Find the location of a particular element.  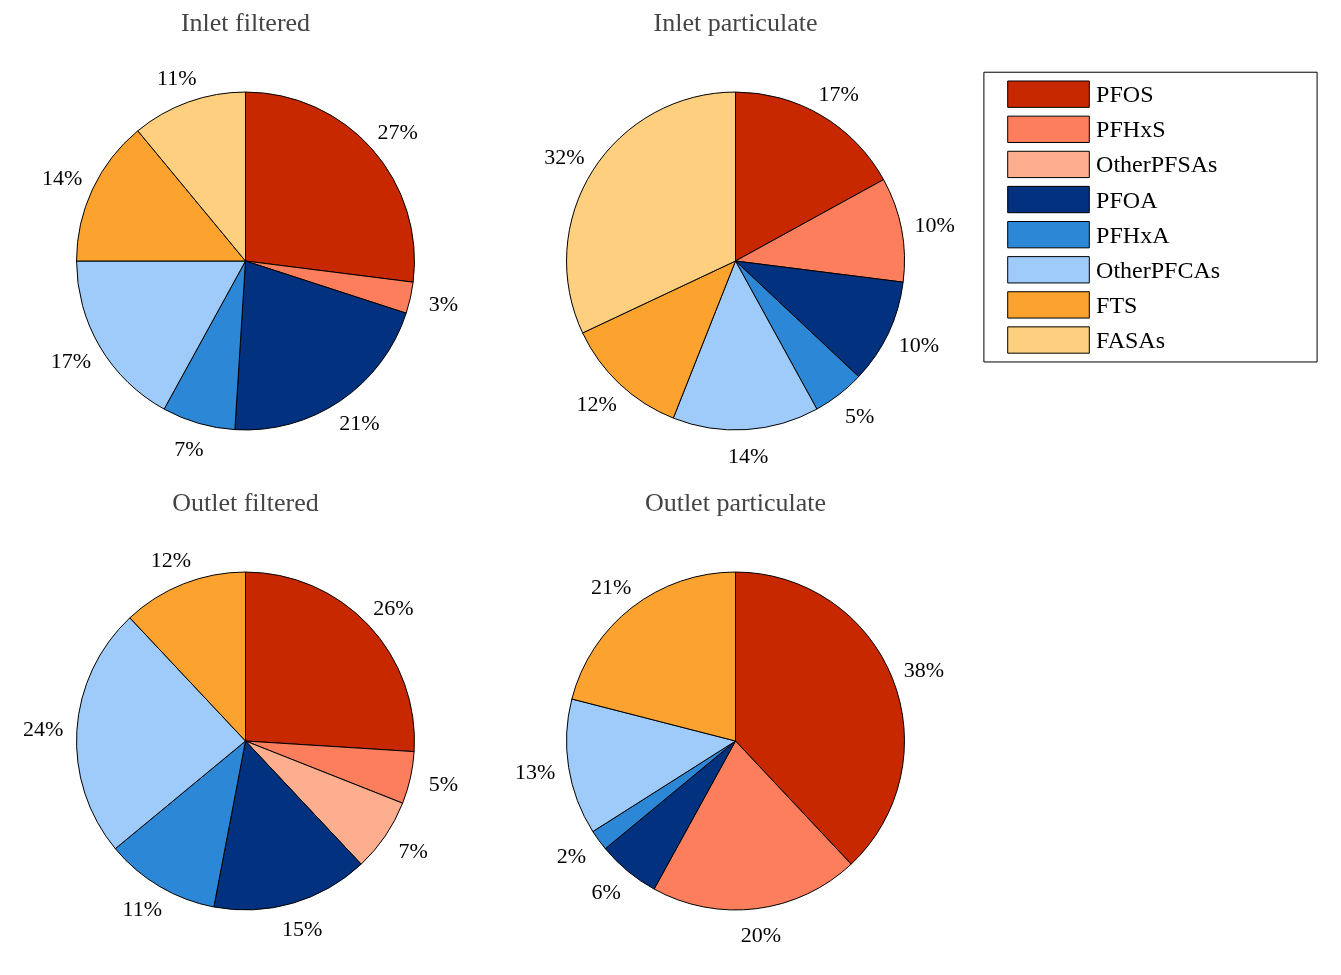

legend-label: PFHxA is located at coordinates (1133, 234).